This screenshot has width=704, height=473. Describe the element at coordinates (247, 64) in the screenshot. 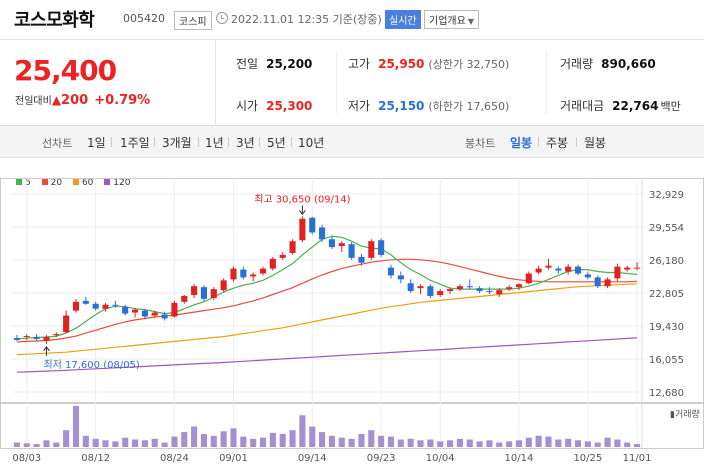

I see `prev-close-label: 전일` at that location.